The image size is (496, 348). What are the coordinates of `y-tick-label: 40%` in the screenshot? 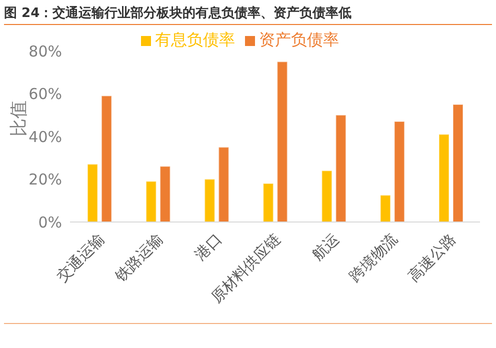 It's located at (45, 137).